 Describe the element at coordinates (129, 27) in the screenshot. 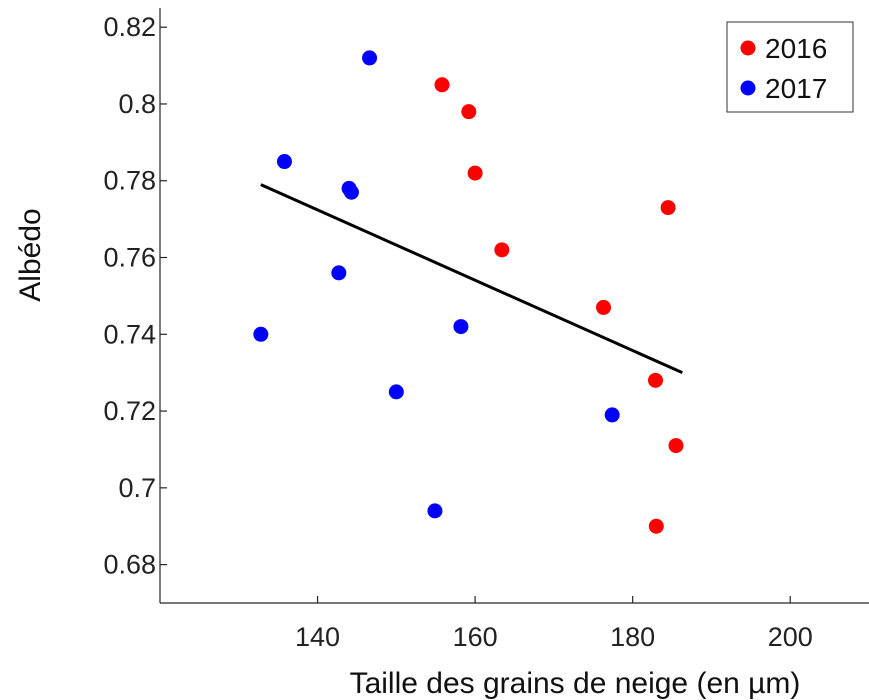

I see `y-tick-label: 0.82` at that location.